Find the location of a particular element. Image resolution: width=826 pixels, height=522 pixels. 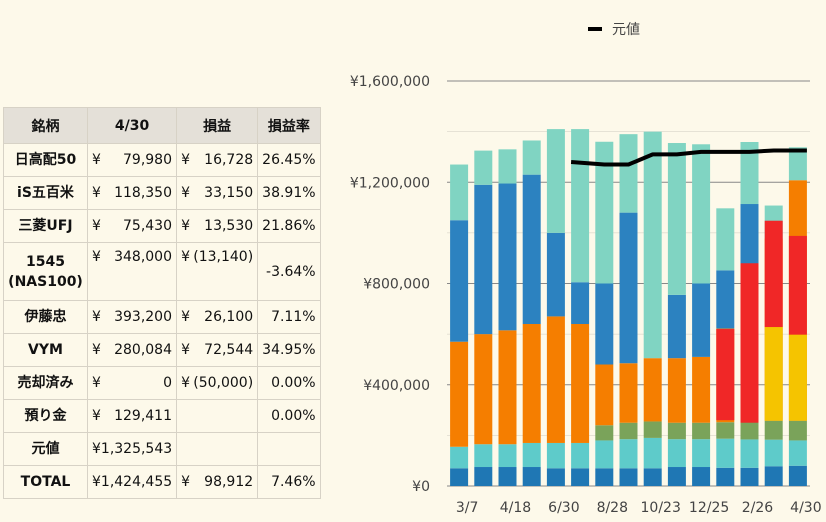

table-row: 伊藤忠 ¥393,200 ¥26,100 7.11% is located at coordinates (162, 317).